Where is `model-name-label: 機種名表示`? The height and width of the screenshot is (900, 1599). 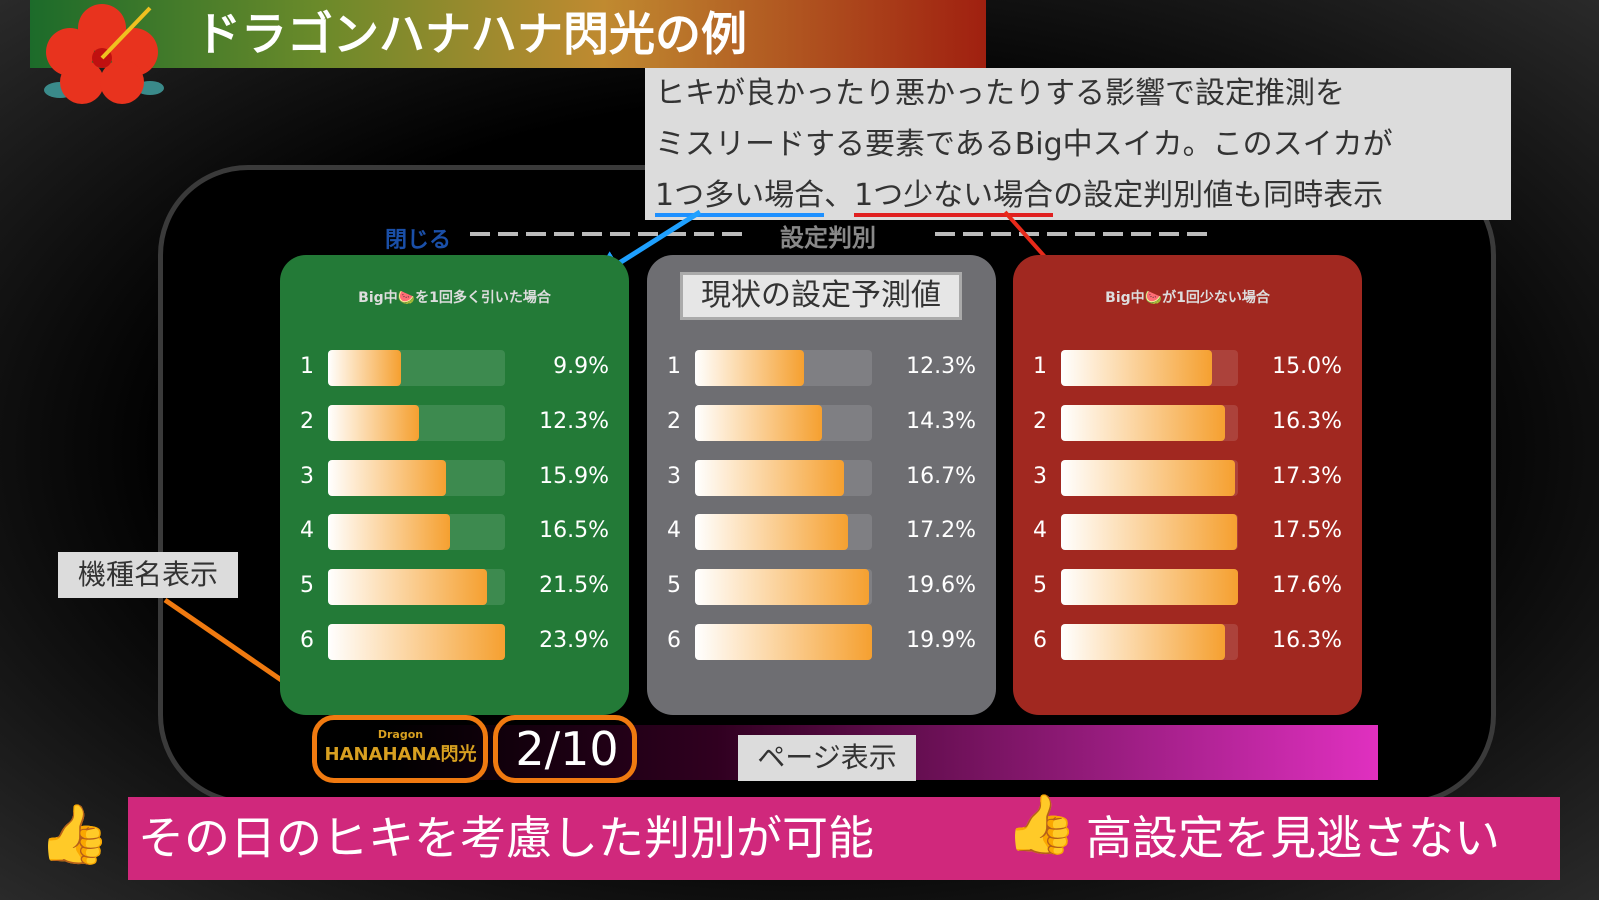 model-name-label: 機種名表示 is located at coordinates (148, 575).